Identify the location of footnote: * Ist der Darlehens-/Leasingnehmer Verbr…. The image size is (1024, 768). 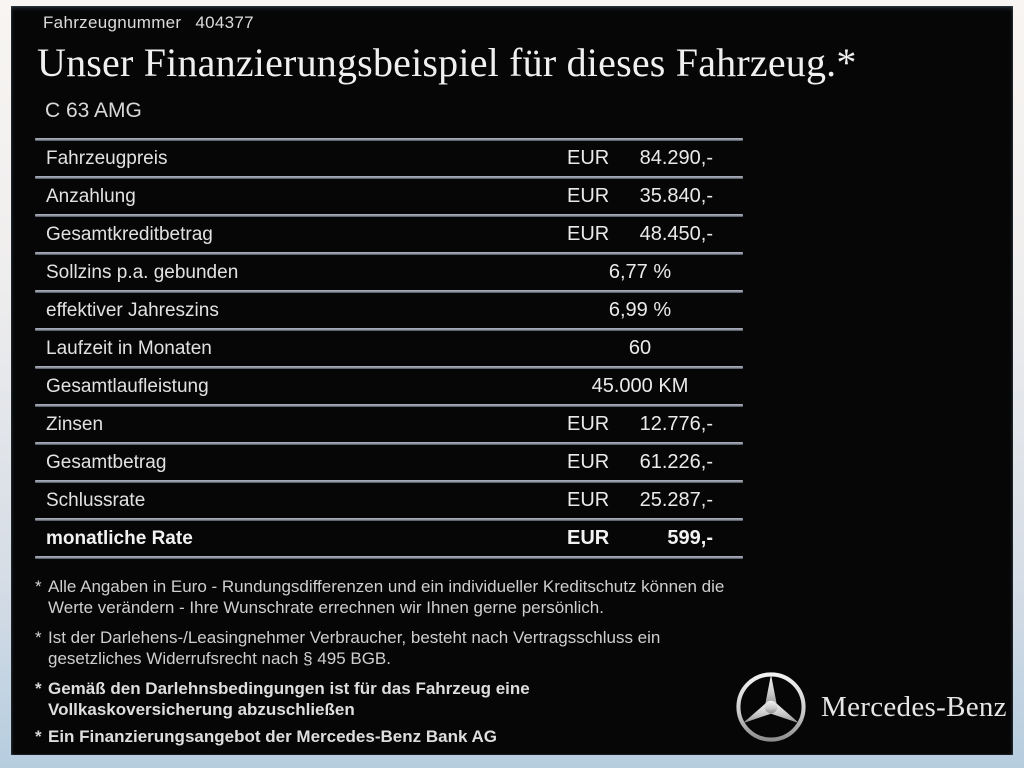
(393, 648).